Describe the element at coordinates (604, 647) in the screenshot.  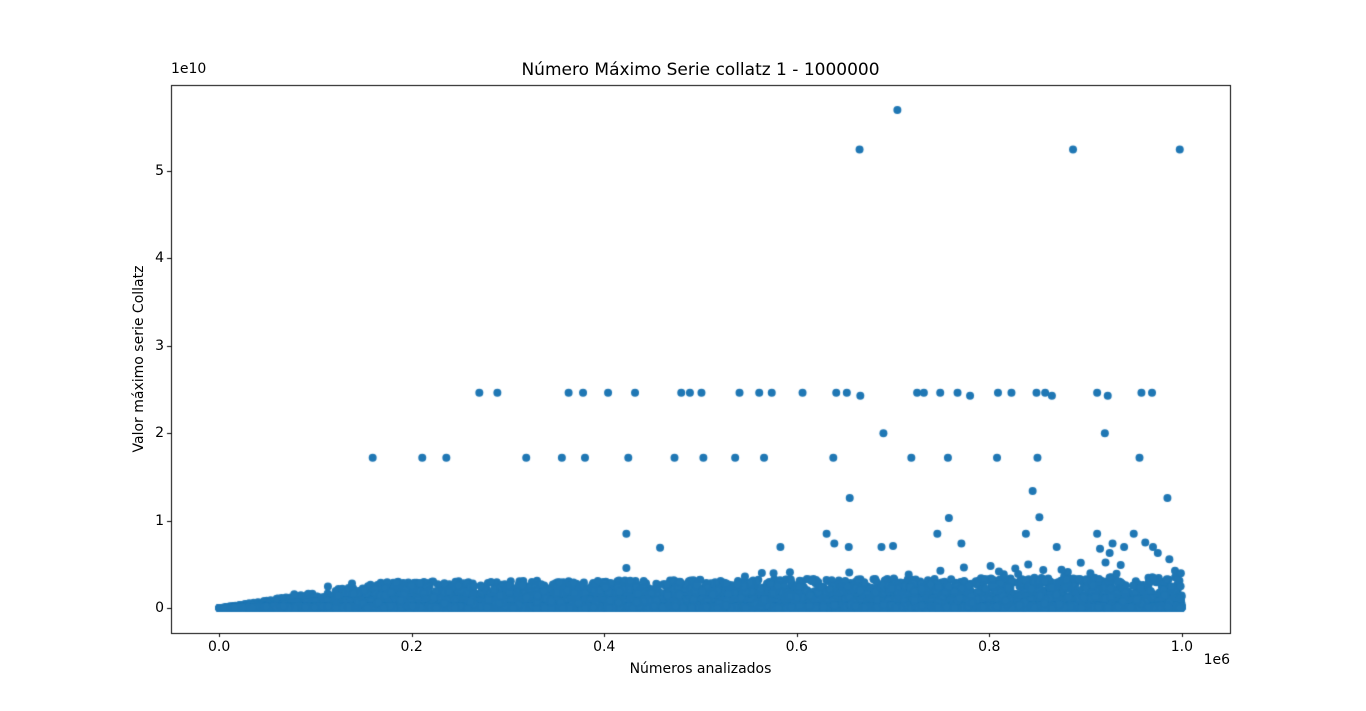
I see `x-tick-label: 0.4` at that location.